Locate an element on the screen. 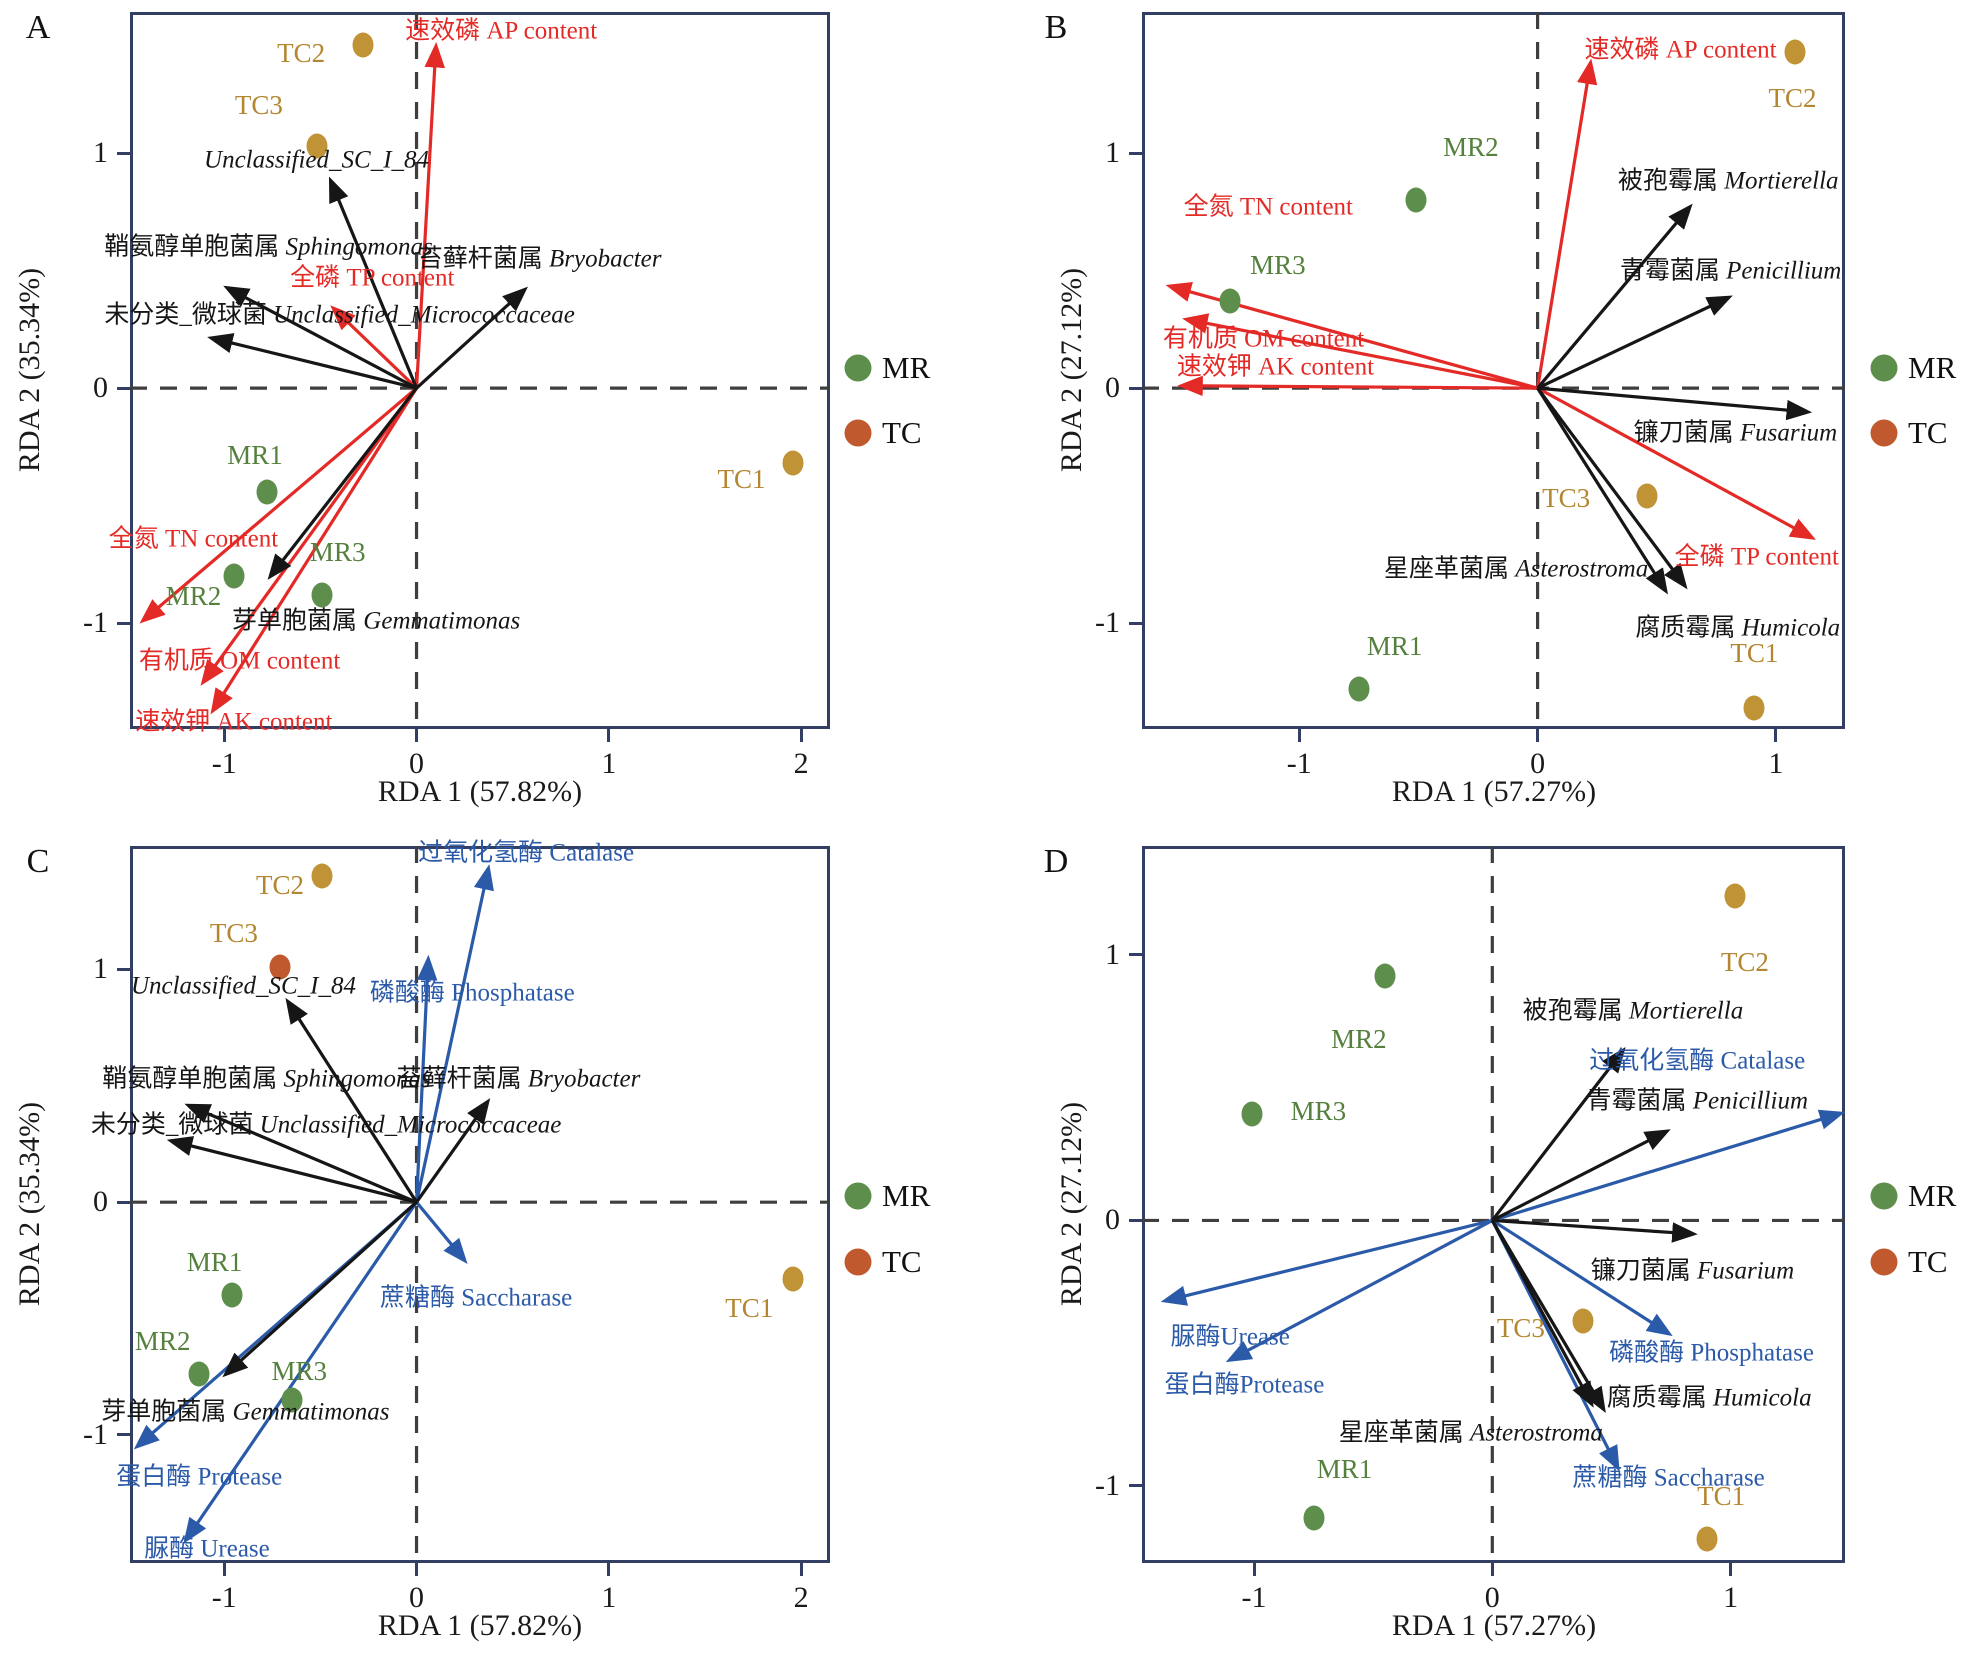  arrow-ak-content is located at coordinates (314, 551).